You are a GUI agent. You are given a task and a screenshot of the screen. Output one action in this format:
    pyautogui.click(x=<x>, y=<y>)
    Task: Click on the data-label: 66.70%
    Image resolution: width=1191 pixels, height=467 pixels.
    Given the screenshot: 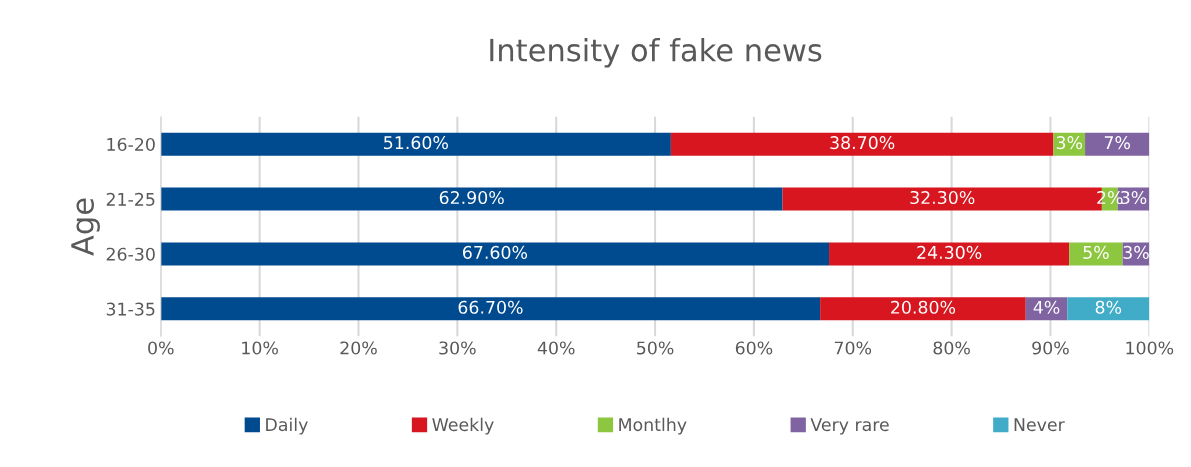 What is the action you would take?
    pyautogui.click(x=490, y=307)
    